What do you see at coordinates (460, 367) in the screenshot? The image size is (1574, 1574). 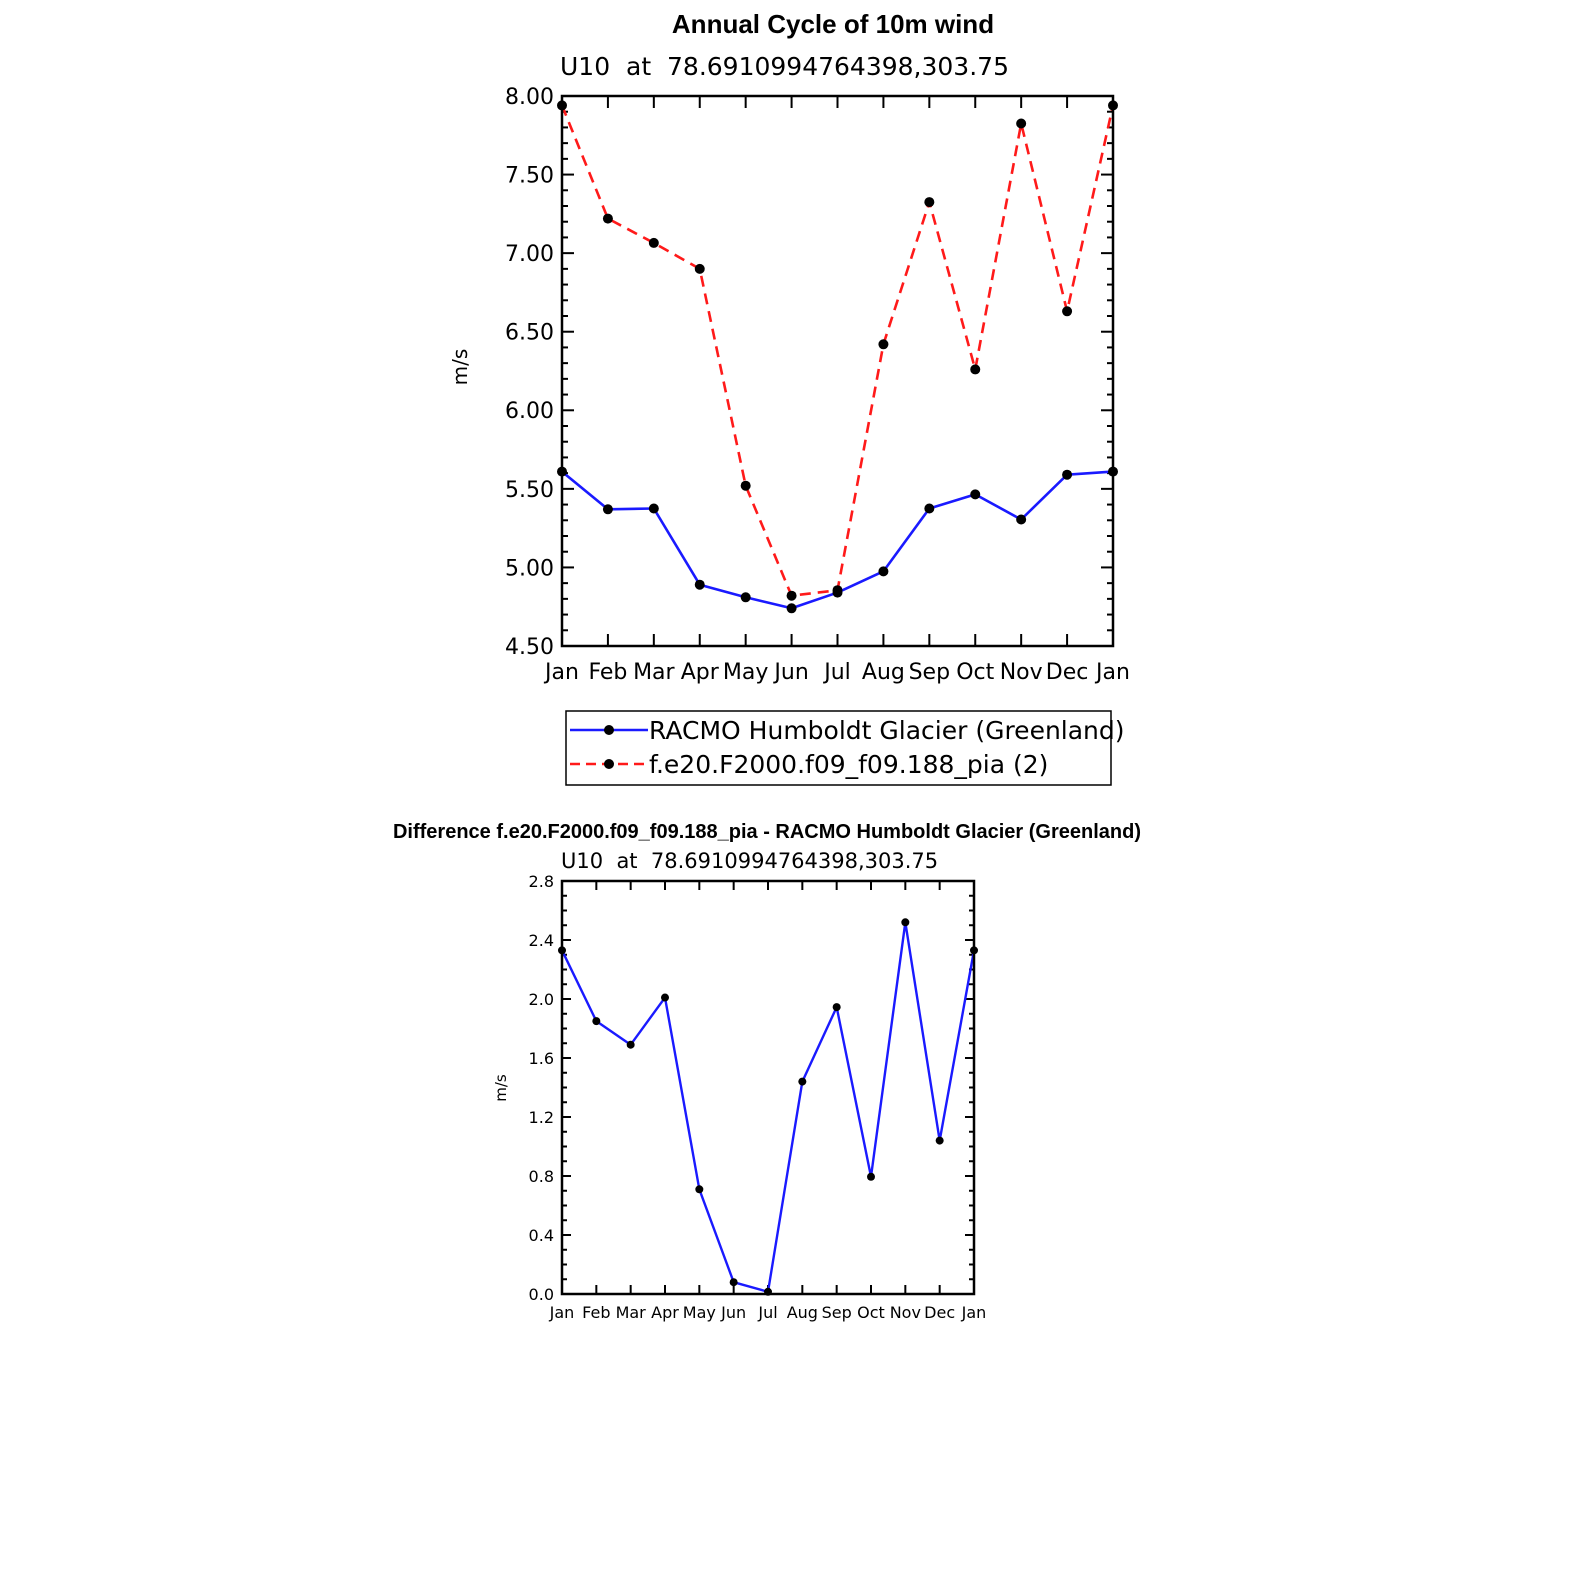 I see `chart1-y-axis-label: m/s` at bounding box center [460, 367].